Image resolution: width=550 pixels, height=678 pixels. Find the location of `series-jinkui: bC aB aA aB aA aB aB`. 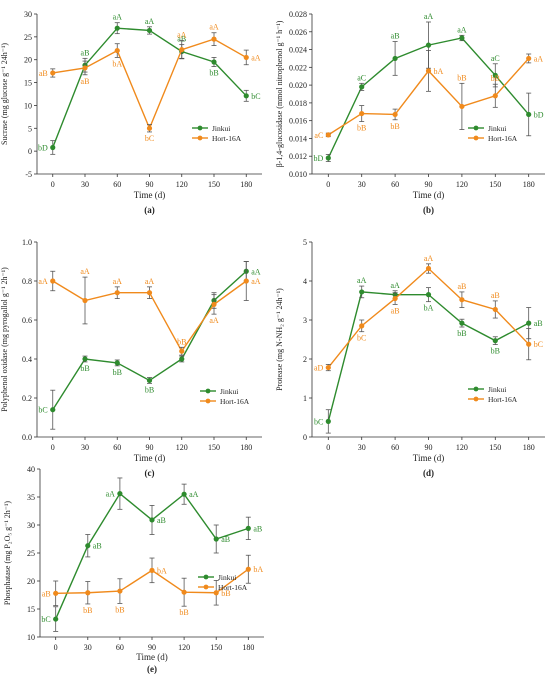

series-jinkui: bC aB aA aB aA aB aB is located at coordinates (151, 554).